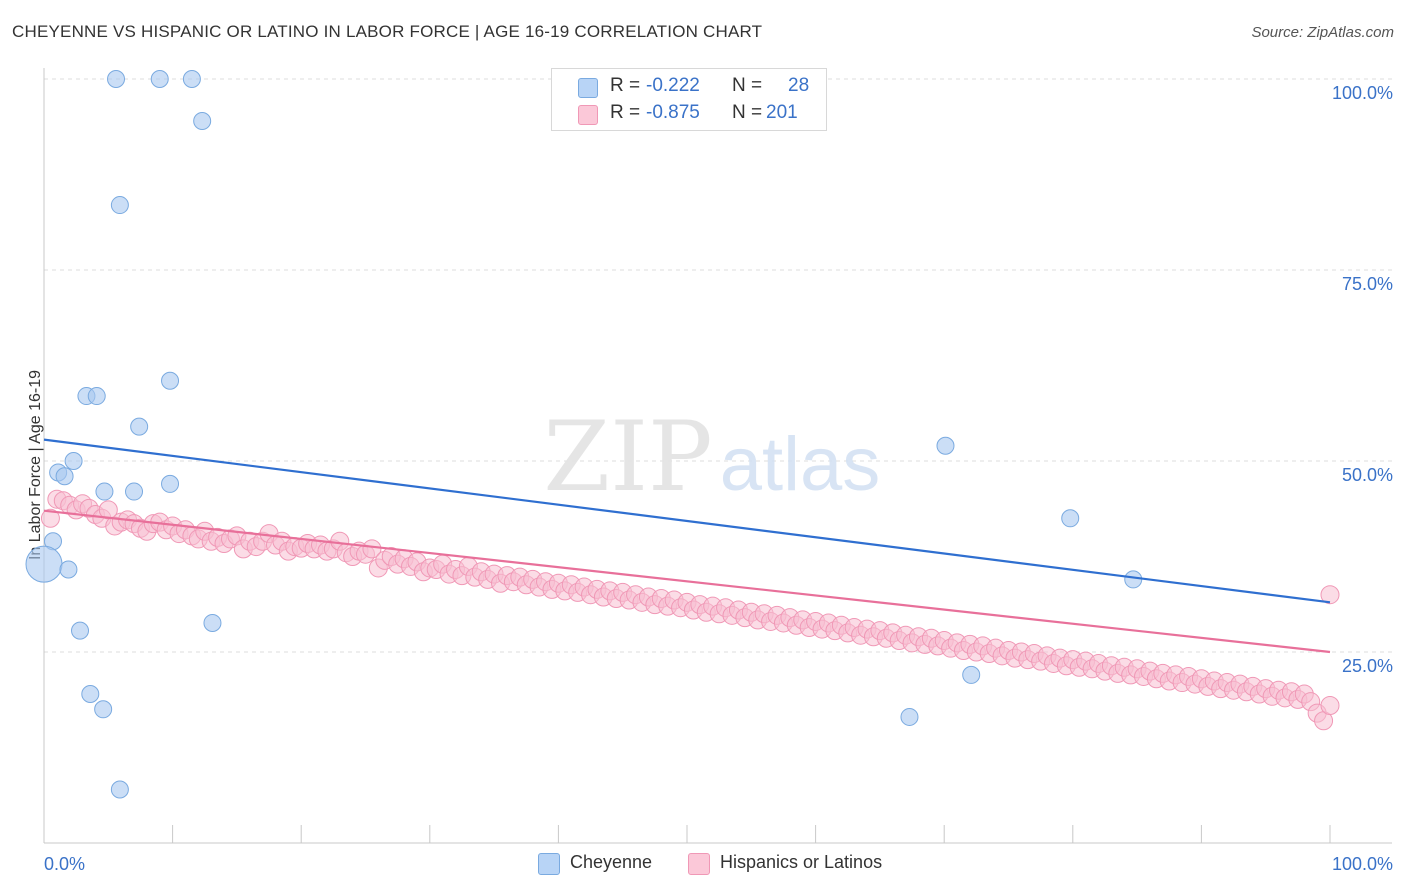 The image size is (1406, 892). Describe the element at coordinates (800, 464) in the screenshot. I see `watermark-atlas: atlas` at that location.